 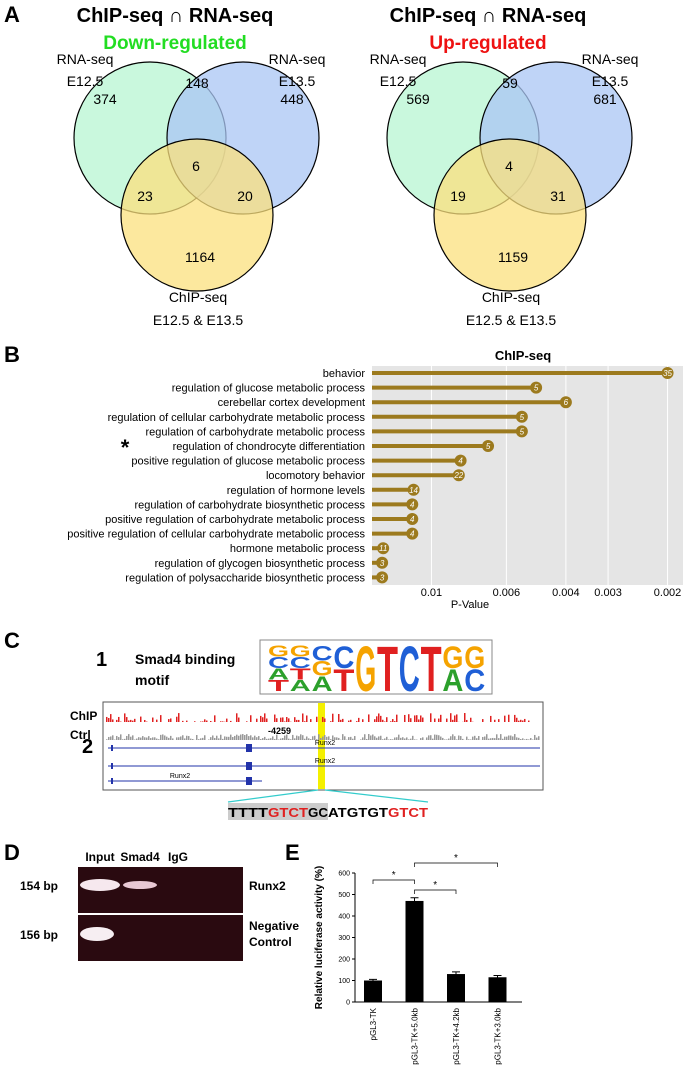 I want to click on target-label: Control, so click(x=270, y=942).